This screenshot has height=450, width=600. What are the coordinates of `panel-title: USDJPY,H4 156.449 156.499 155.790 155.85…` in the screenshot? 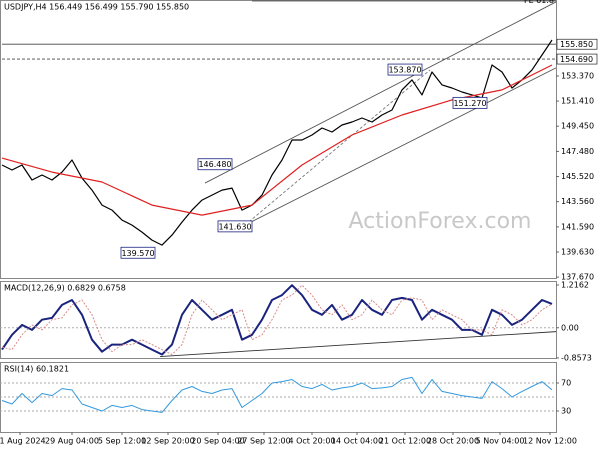 It's located at (96, 7).